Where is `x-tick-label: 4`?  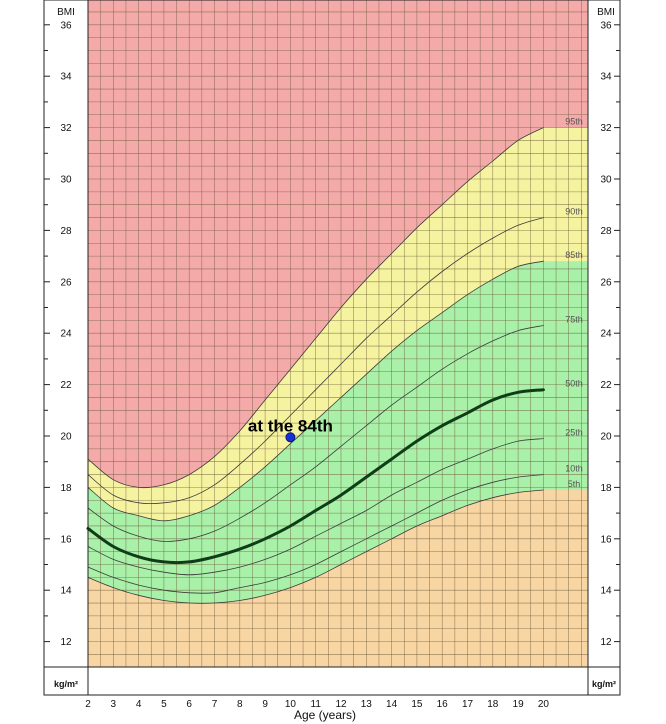
x-tick-label: 4 is located at coordinates (139, 704).